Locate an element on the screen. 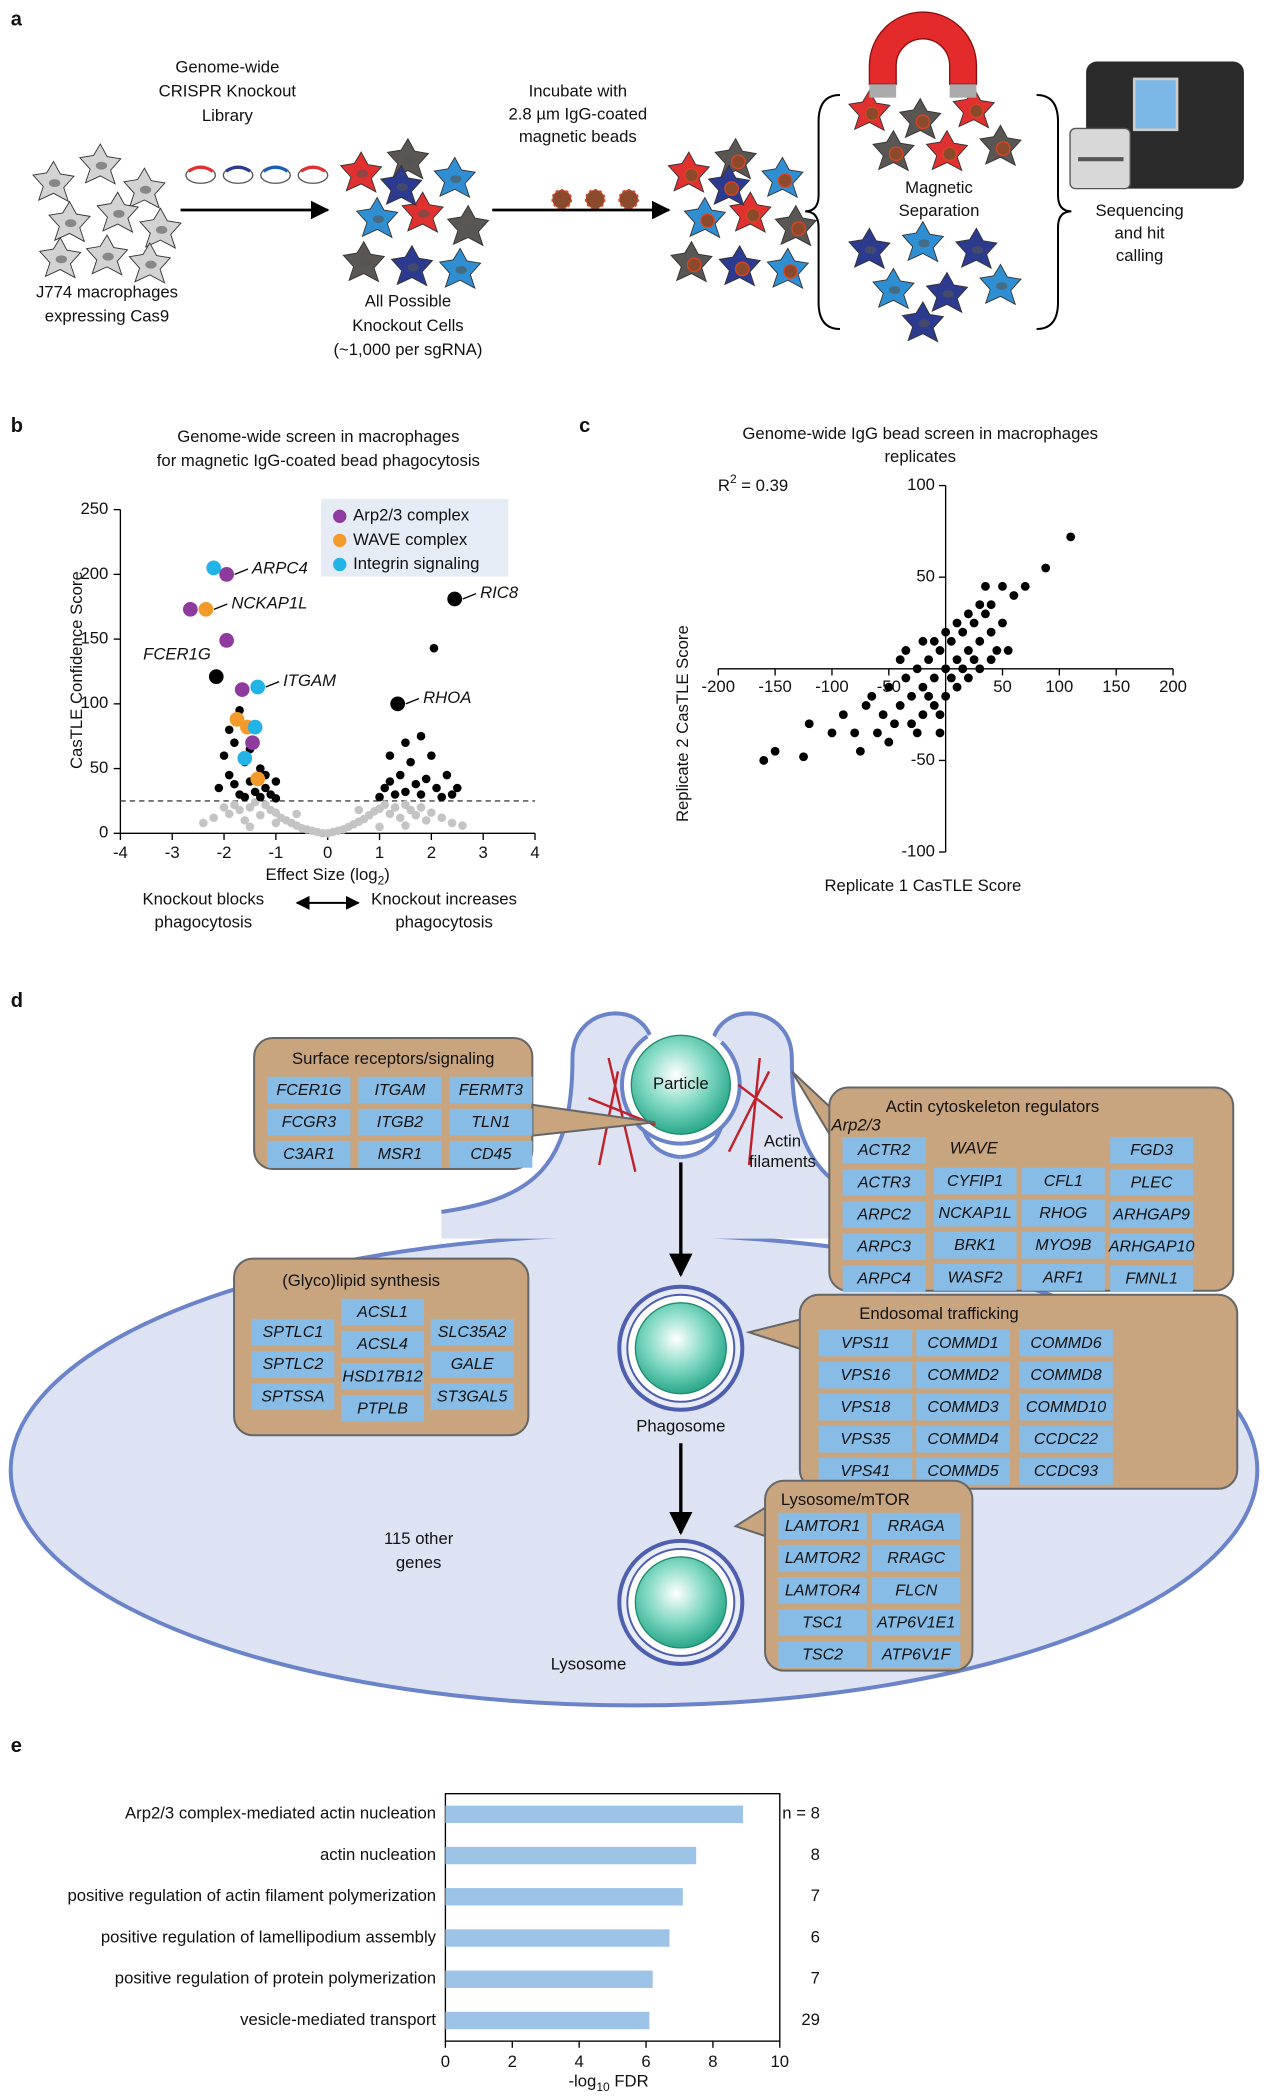 The image size is (1268, 2100). gene-name: RHOG is located at coordinates (1063, 1213).